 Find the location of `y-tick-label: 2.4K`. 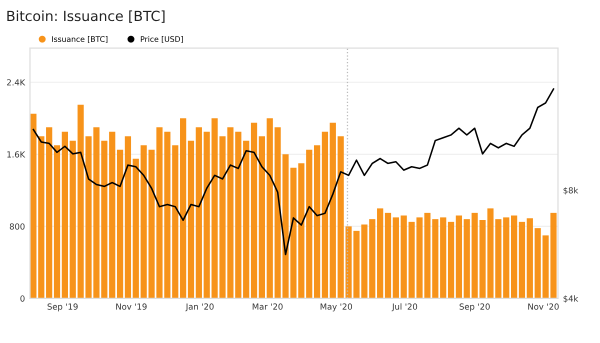

y-tick-label: 2.4K is located at coordinates (16, 82).